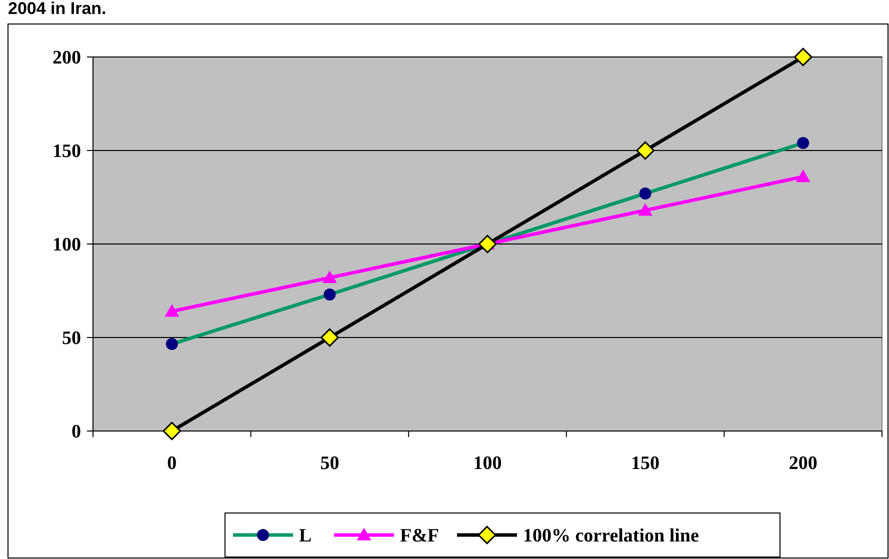  What do you see at coordinates (66, 58) in the screenshot?
I see `y-tick-label: 200` at bounding box center [66, 58].